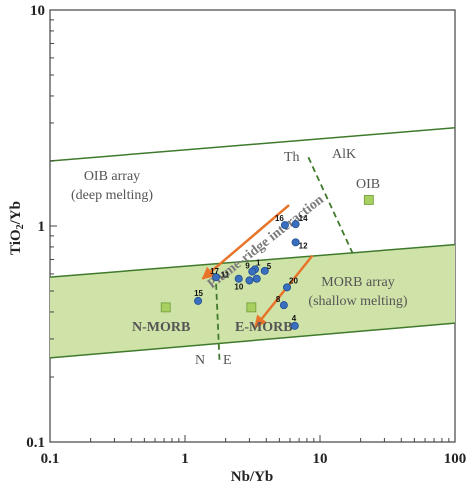 The image size is (474, 487). I want to click on reference-marker-oib, so click(368, 200).